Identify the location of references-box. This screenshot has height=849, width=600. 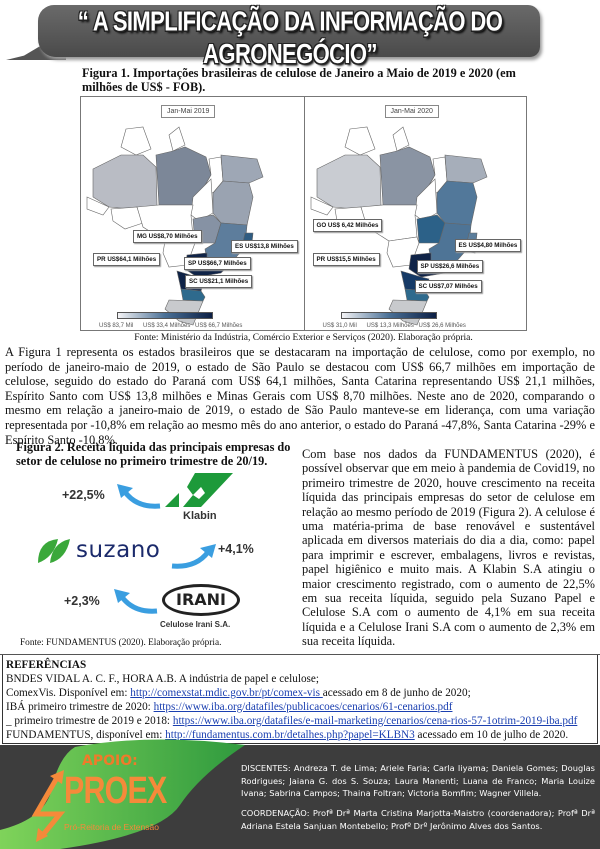
(300, 699).